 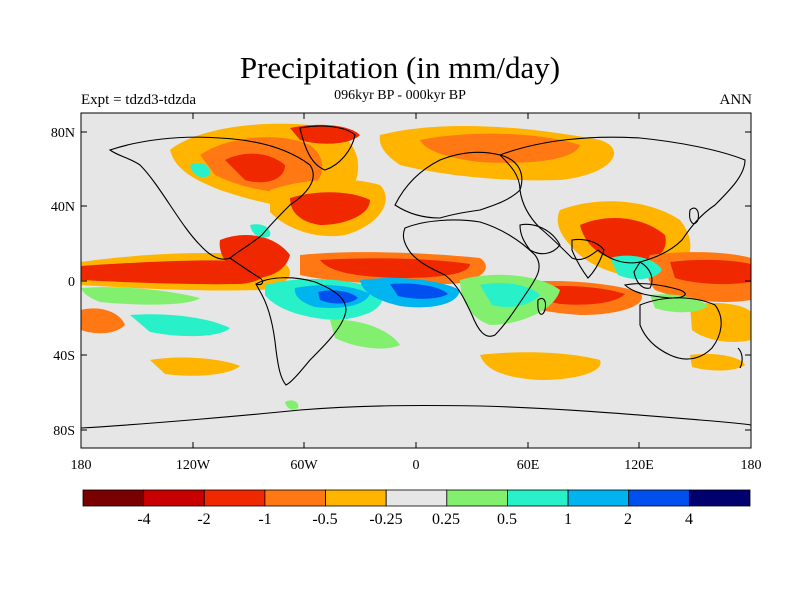 I want to click on lon-label-180-right: 180, so click(x=751, y=465).